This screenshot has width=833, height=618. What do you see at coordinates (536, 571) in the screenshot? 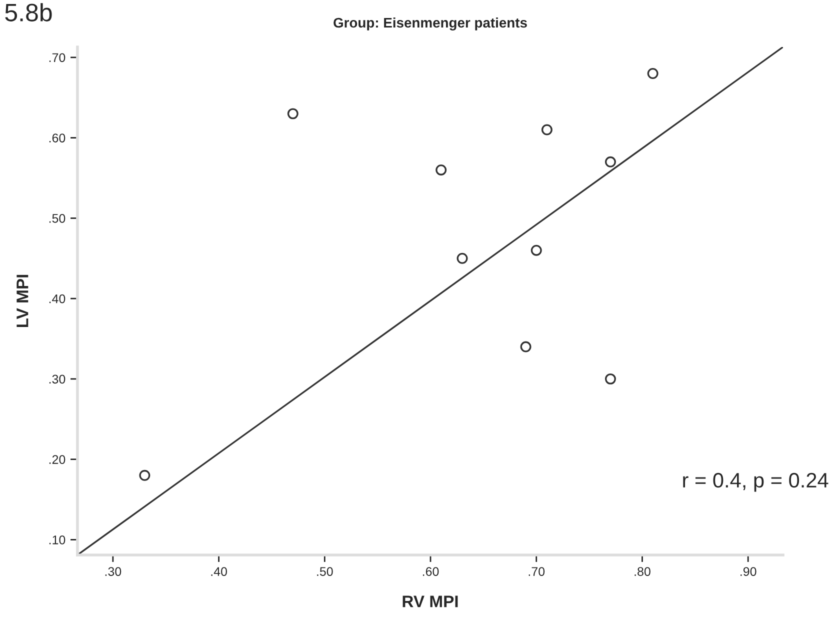
I see `x-tick-label: .70` at bounding box center [536, 571].